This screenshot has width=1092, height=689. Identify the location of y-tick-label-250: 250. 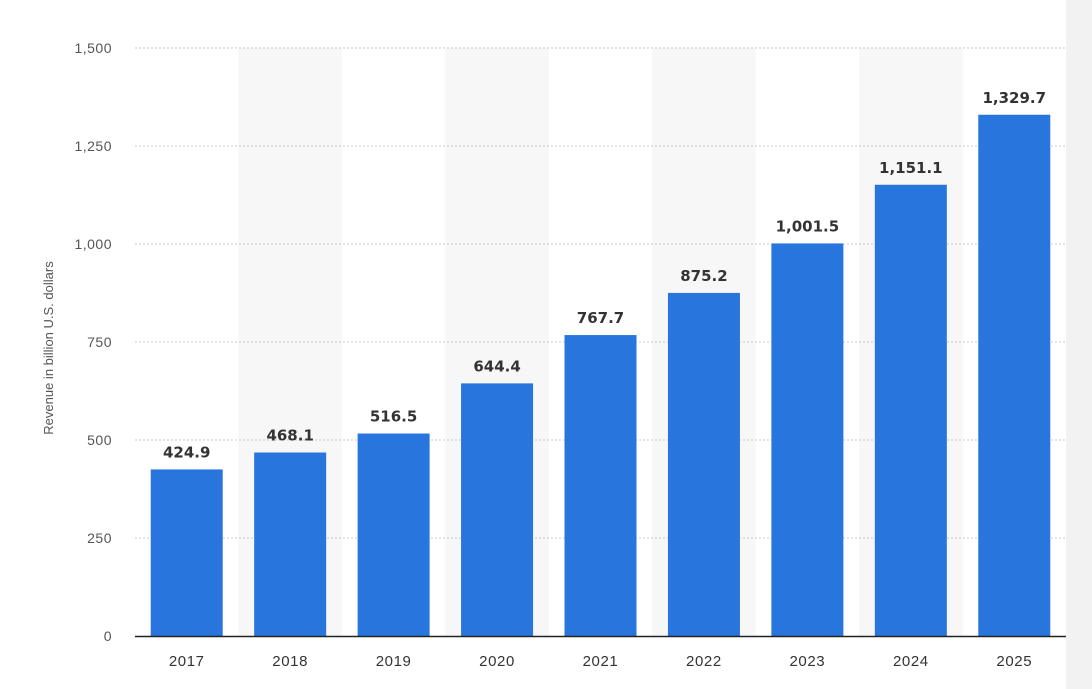
(99, 538).